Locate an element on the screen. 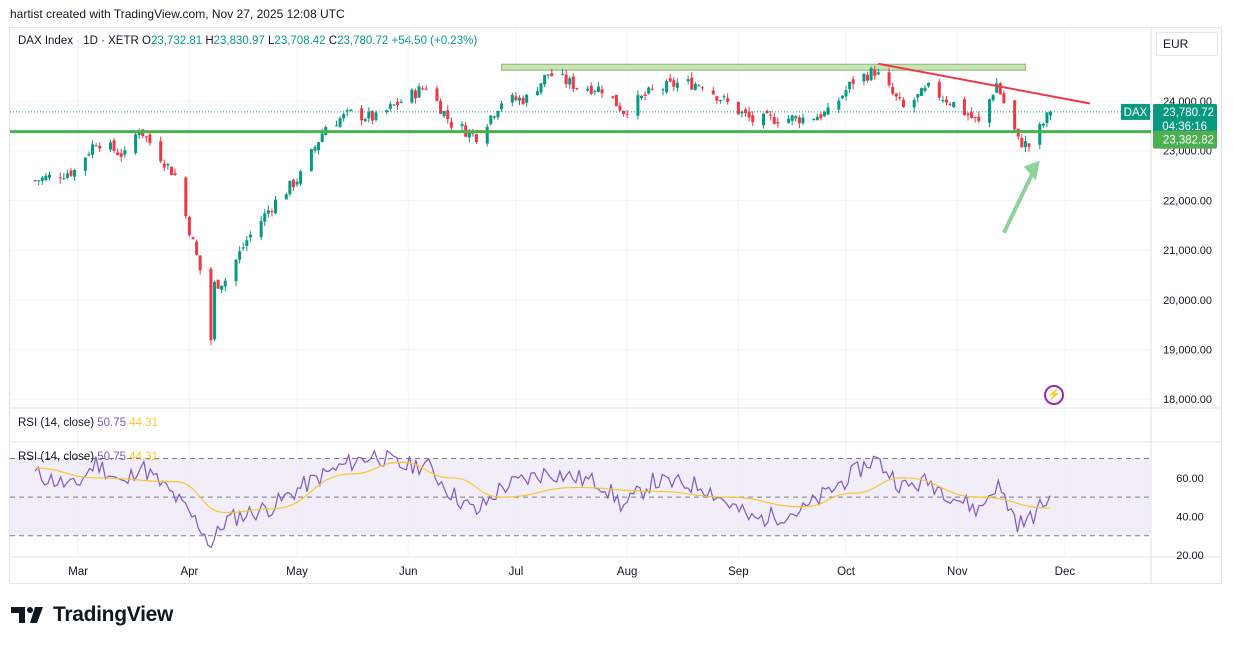 Image resolution: width=1233 pixels, height=645 pixels. rsi-pane-ma-value: 44.31 is located at coordinates (144, 457).